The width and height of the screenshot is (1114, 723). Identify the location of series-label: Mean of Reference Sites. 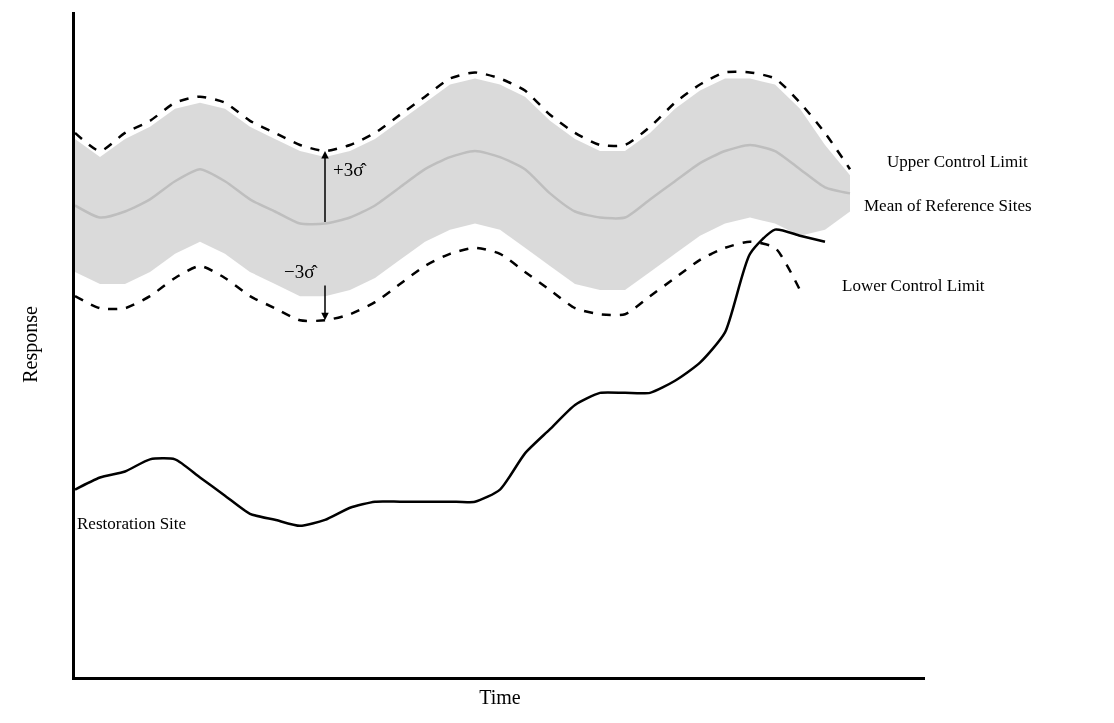
(948, 205).